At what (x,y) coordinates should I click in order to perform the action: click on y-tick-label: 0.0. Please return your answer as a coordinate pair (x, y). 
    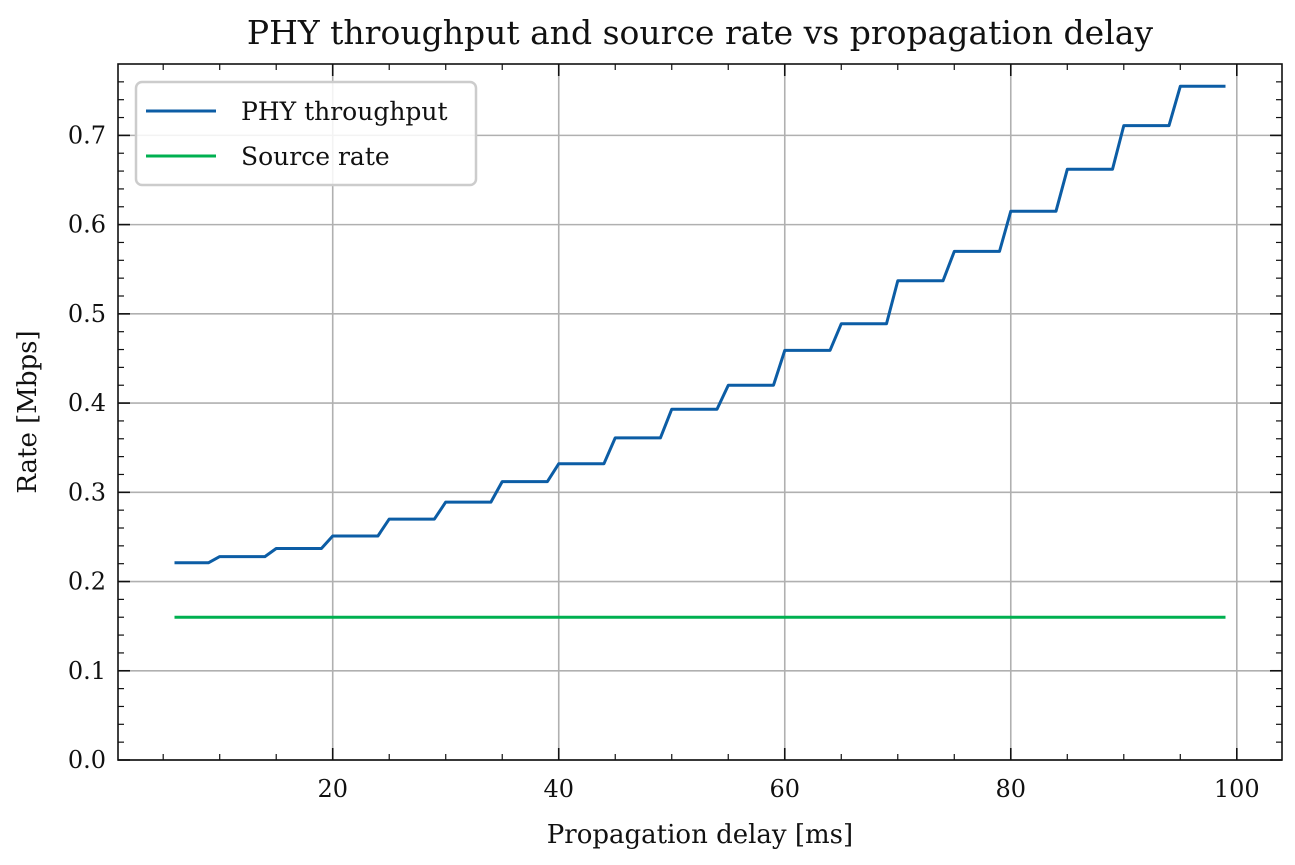
    Looking at the image, I should click on (87, 760).